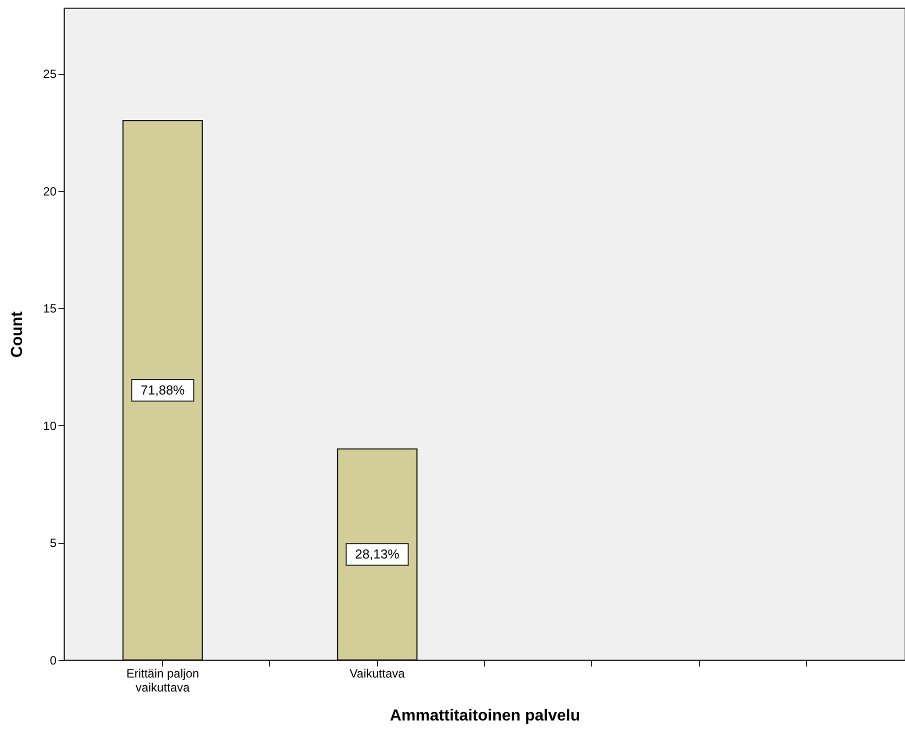  Describe the element at coordinates (163, 390) in the screenshot. I see `annotation: 71,88%` at that location.